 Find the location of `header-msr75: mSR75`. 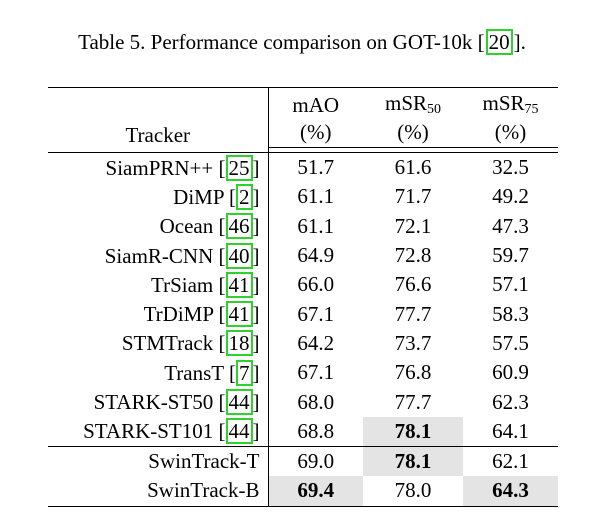

header-msr75: mSR75 is located at coordinates (510, 102).